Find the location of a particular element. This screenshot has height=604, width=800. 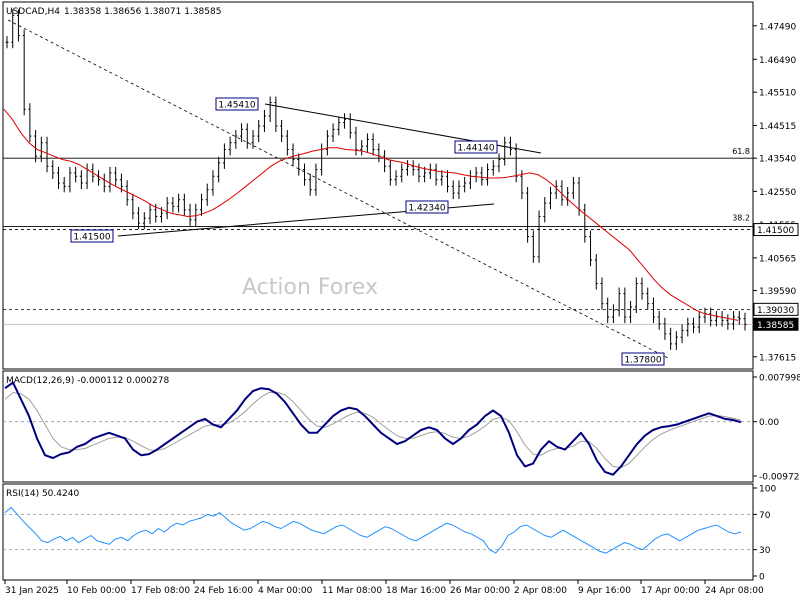

right-label-1-41500-text: 1.41500 is located at coordinates (775, 231).